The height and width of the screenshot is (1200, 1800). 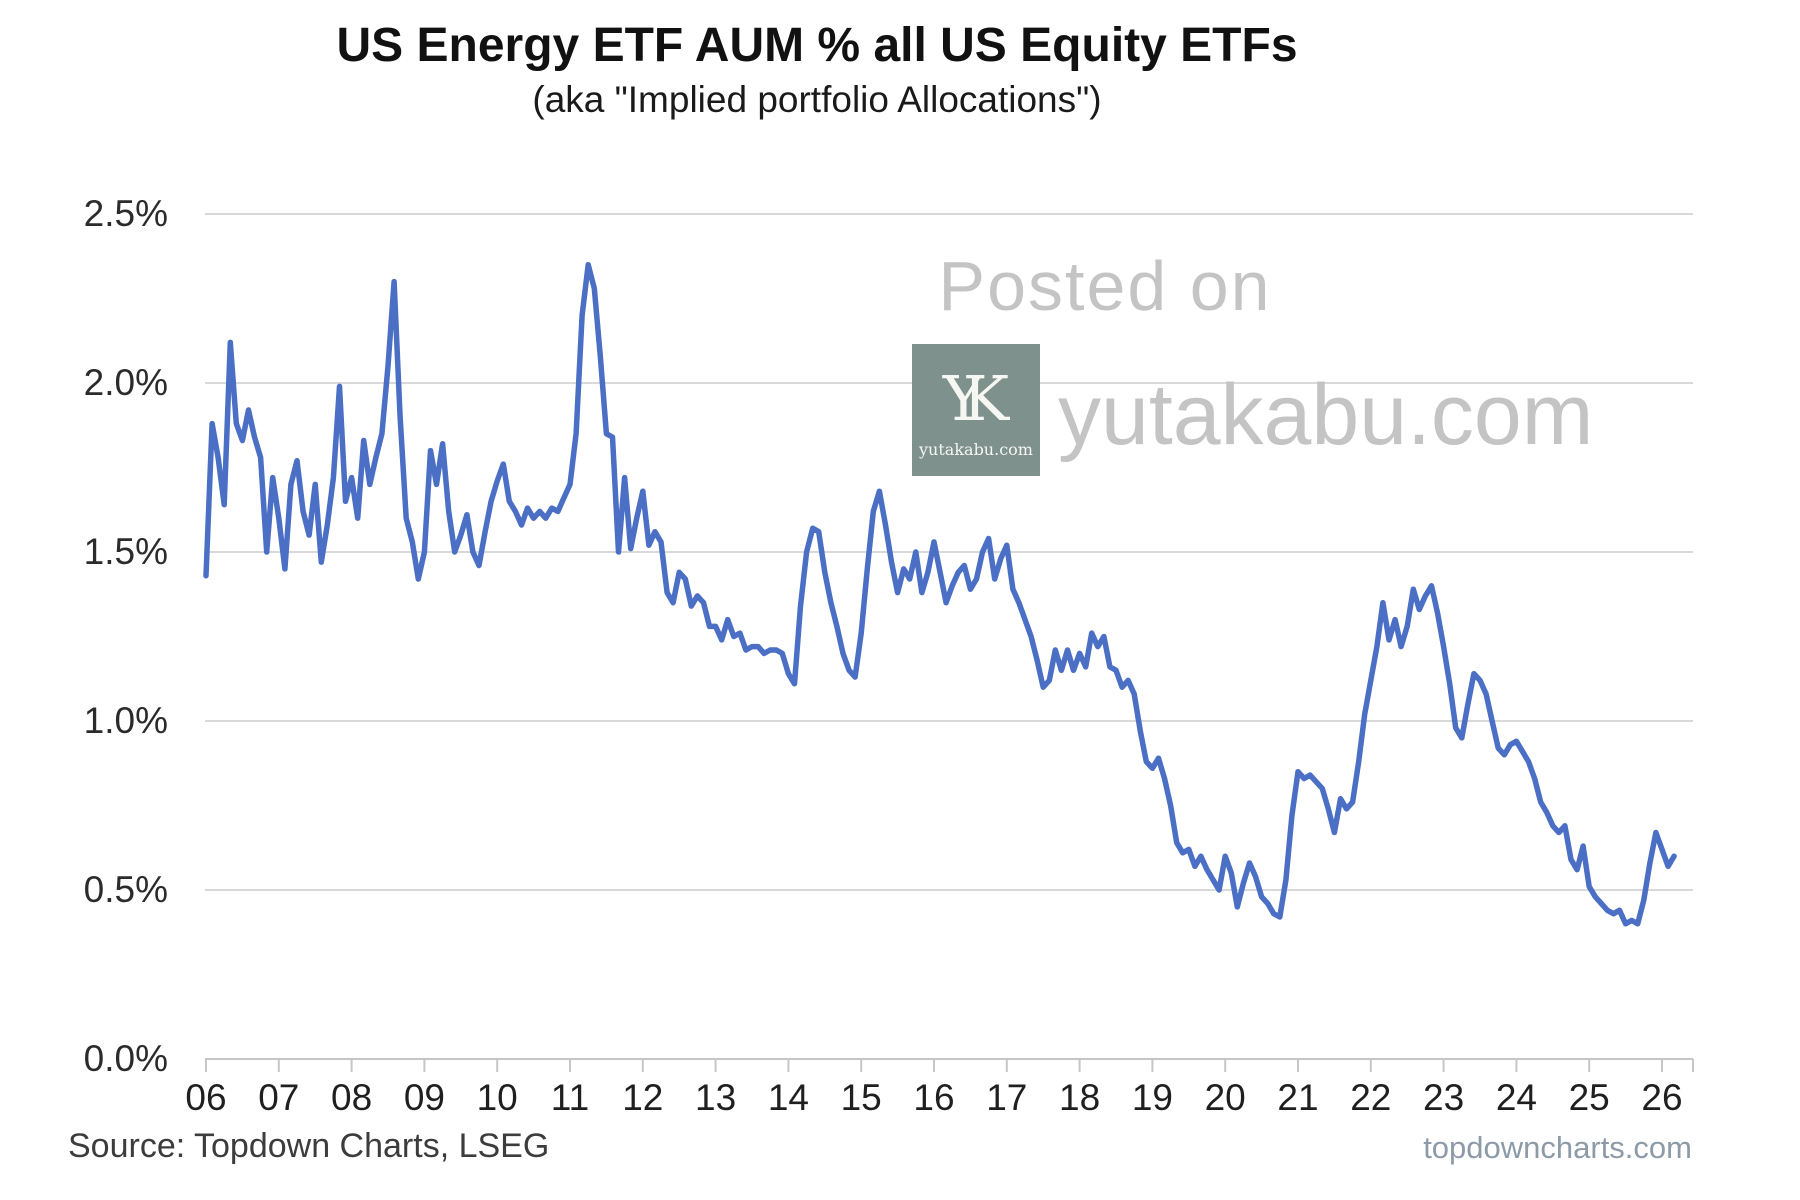 What do you see at coordinates (1326, 415) in the screenshot?
I see `watermark-site-text: yutakabu.com` at bounding box center [1326, 415].